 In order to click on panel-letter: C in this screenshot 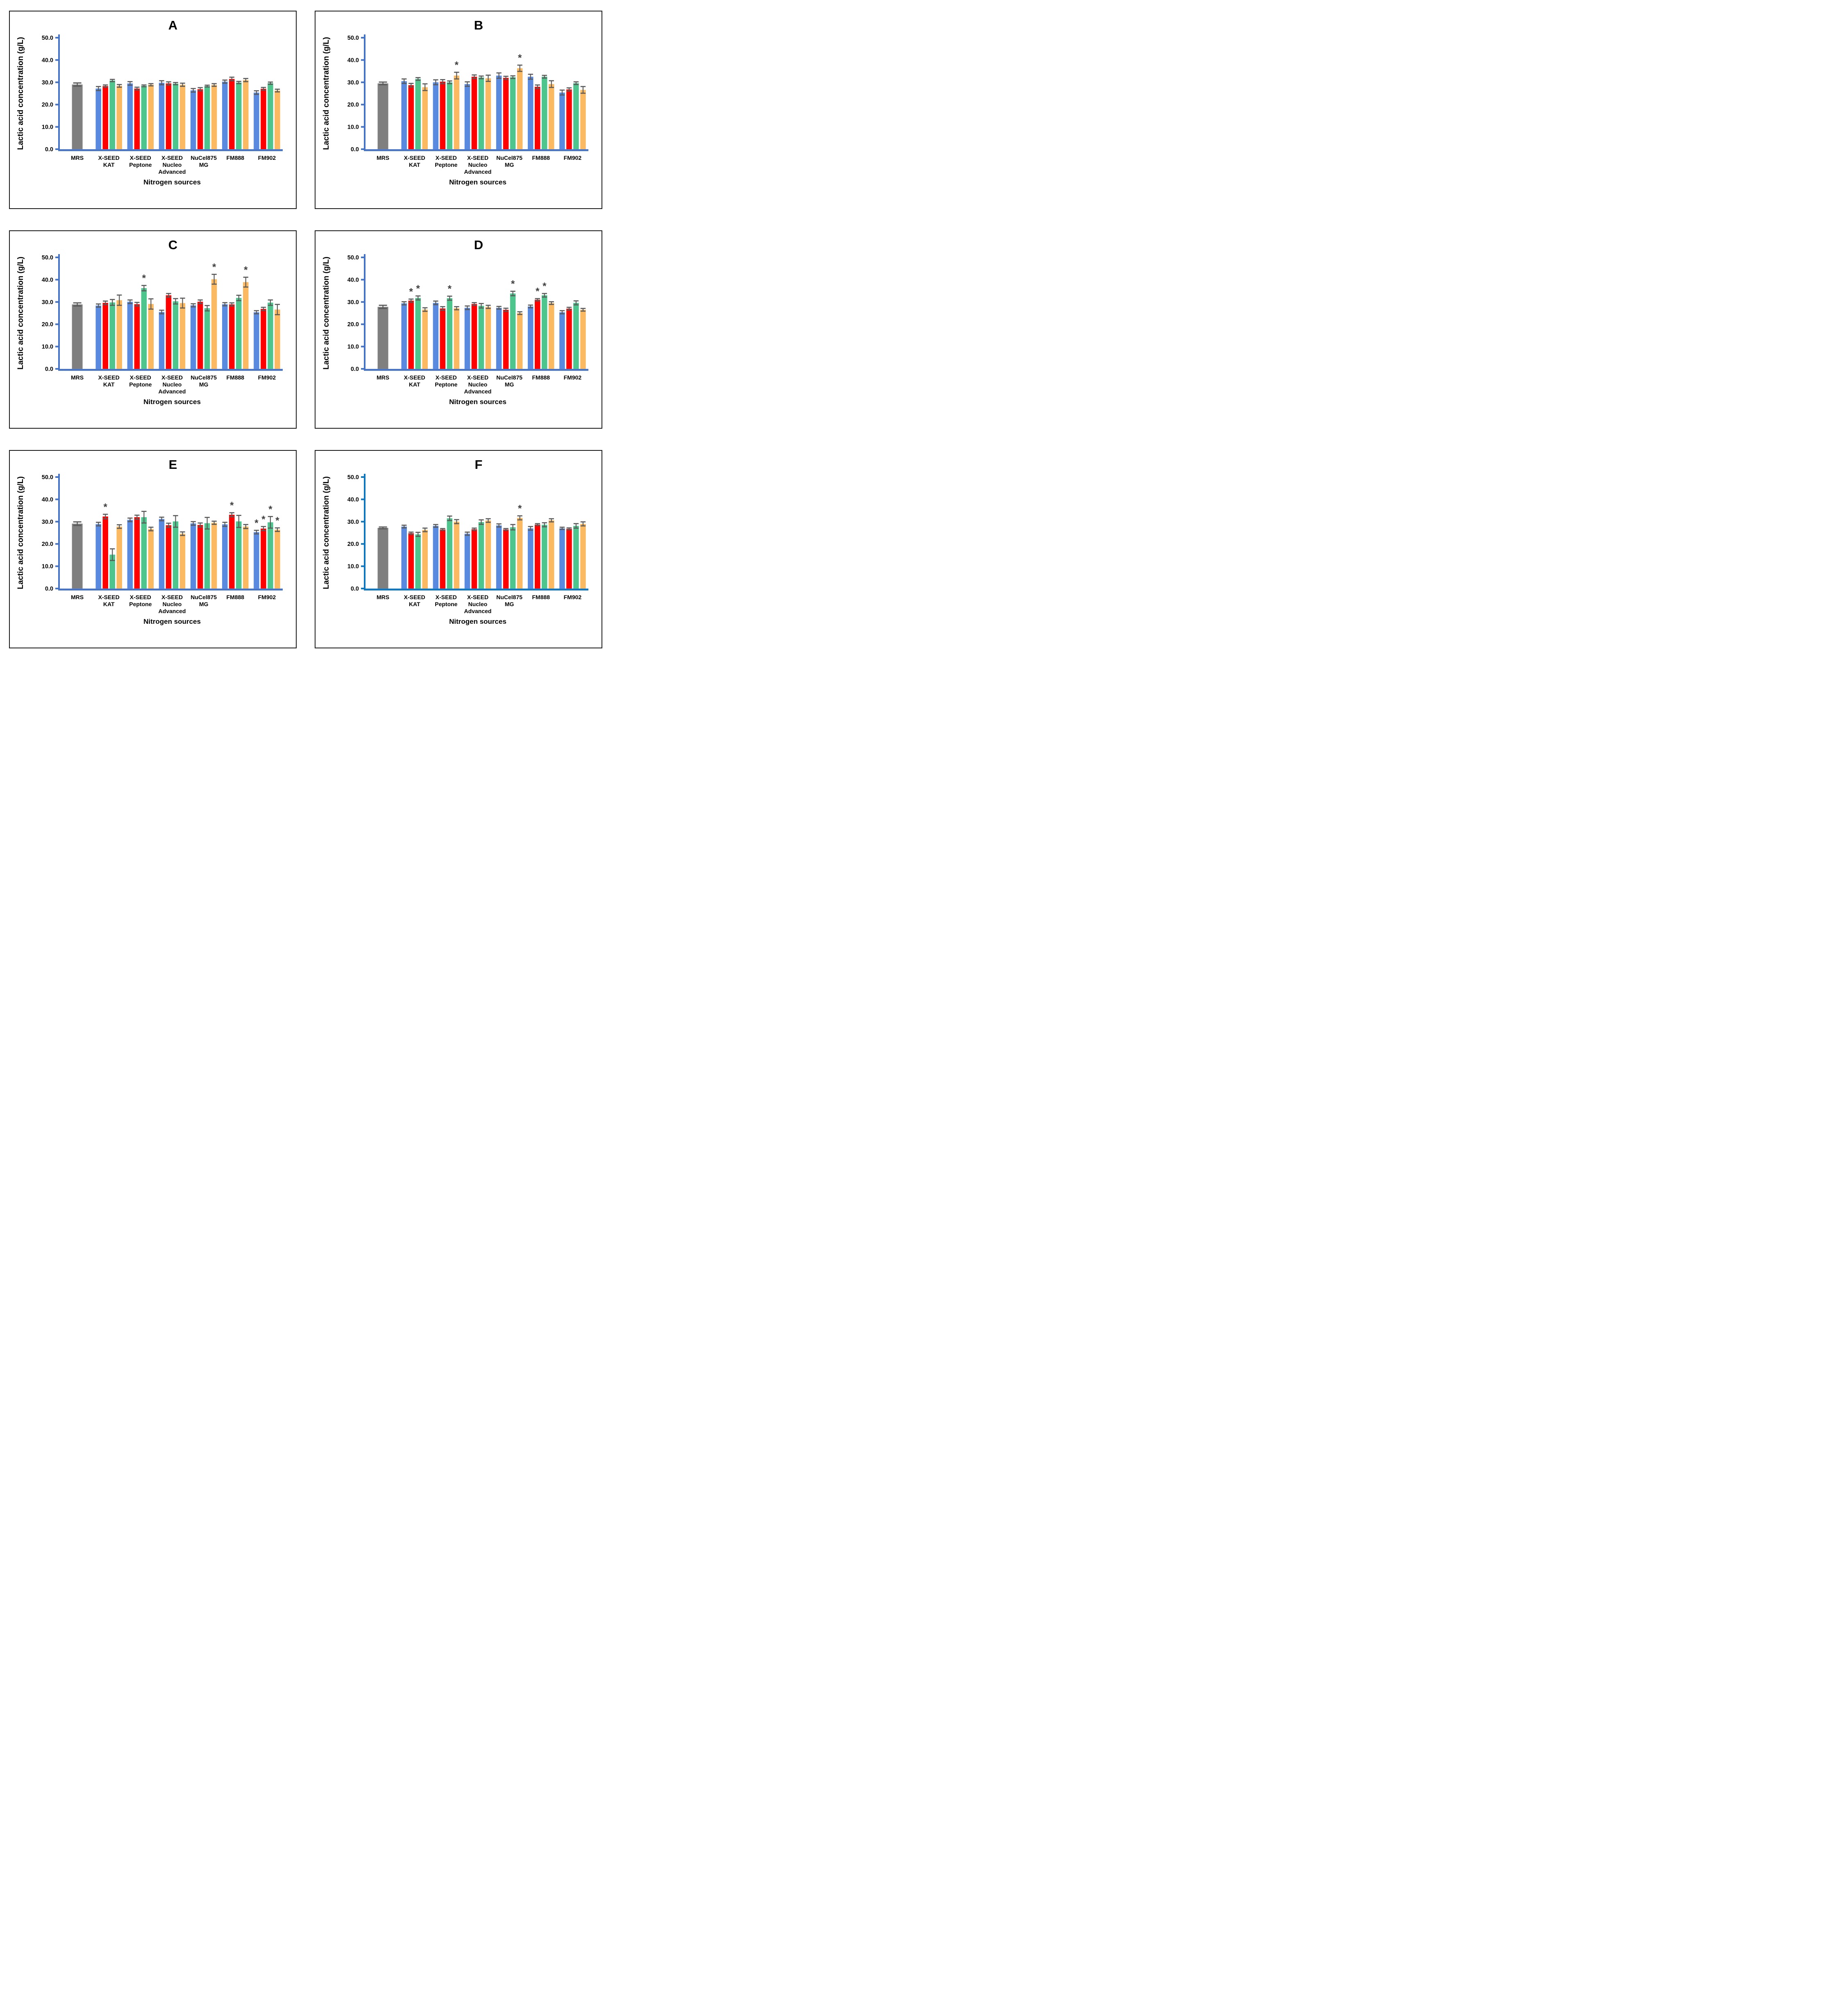, I will do `click(172, 245)`.